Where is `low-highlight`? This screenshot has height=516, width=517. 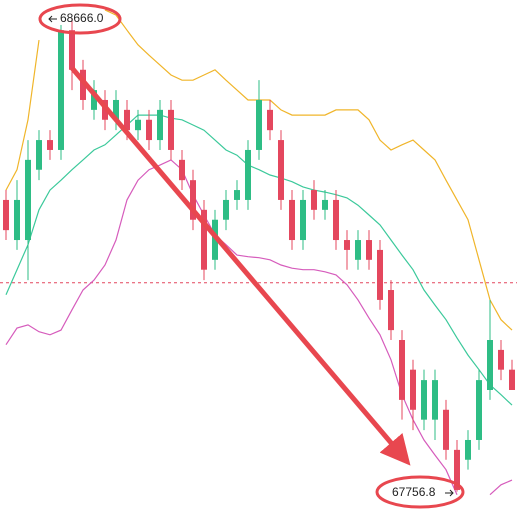 low-highlight is located at coordinates (420, 492).